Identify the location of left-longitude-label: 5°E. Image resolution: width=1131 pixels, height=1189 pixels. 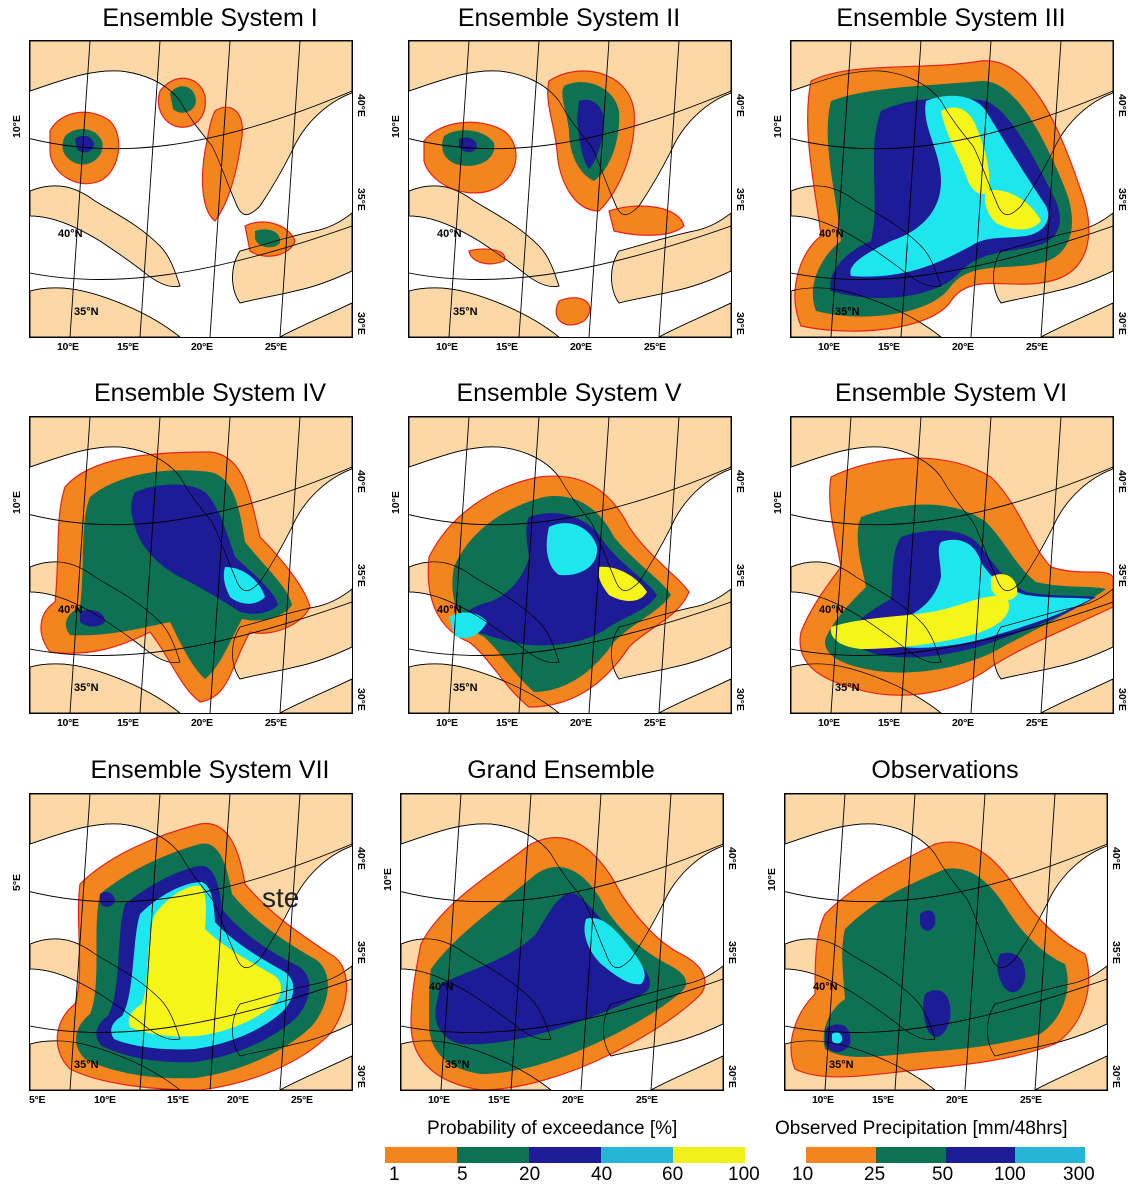
(17, 882).